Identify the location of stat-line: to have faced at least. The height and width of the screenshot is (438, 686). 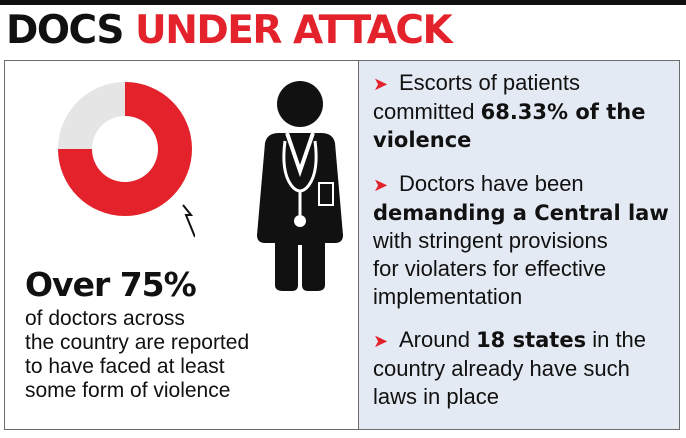
(125, 366).